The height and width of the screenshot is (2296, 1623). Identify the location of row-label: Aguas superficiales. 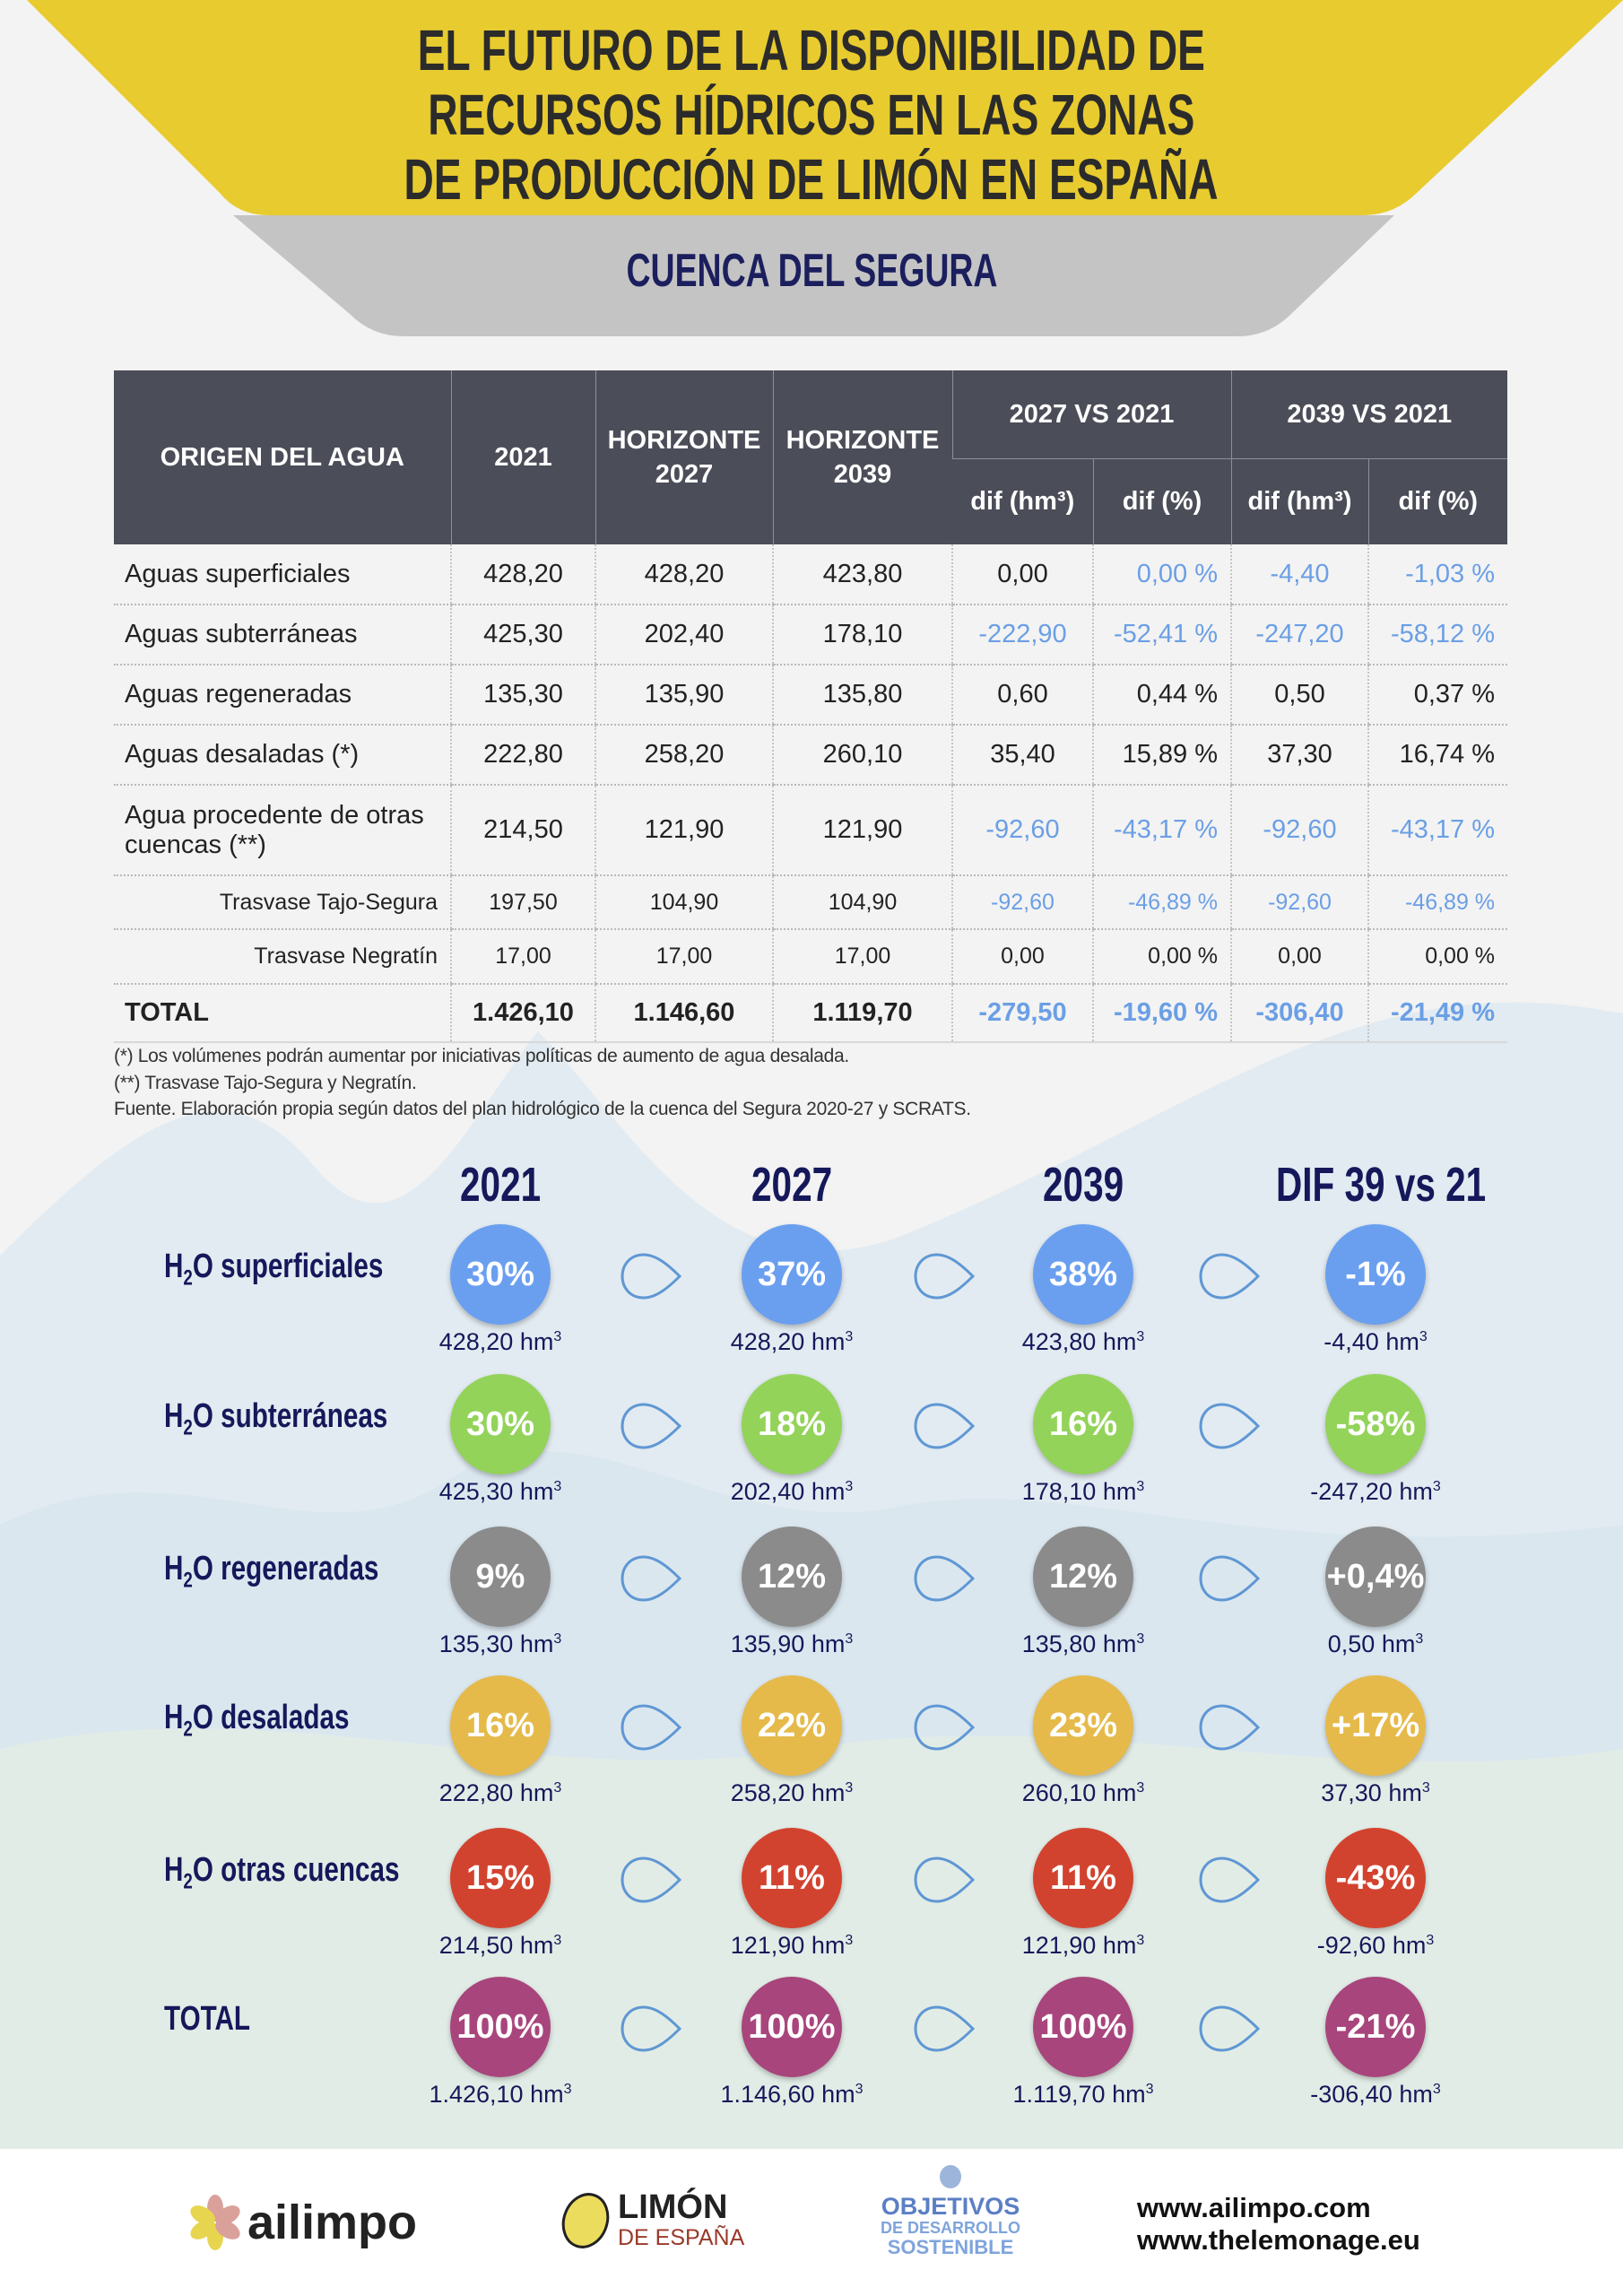
(282, 574).